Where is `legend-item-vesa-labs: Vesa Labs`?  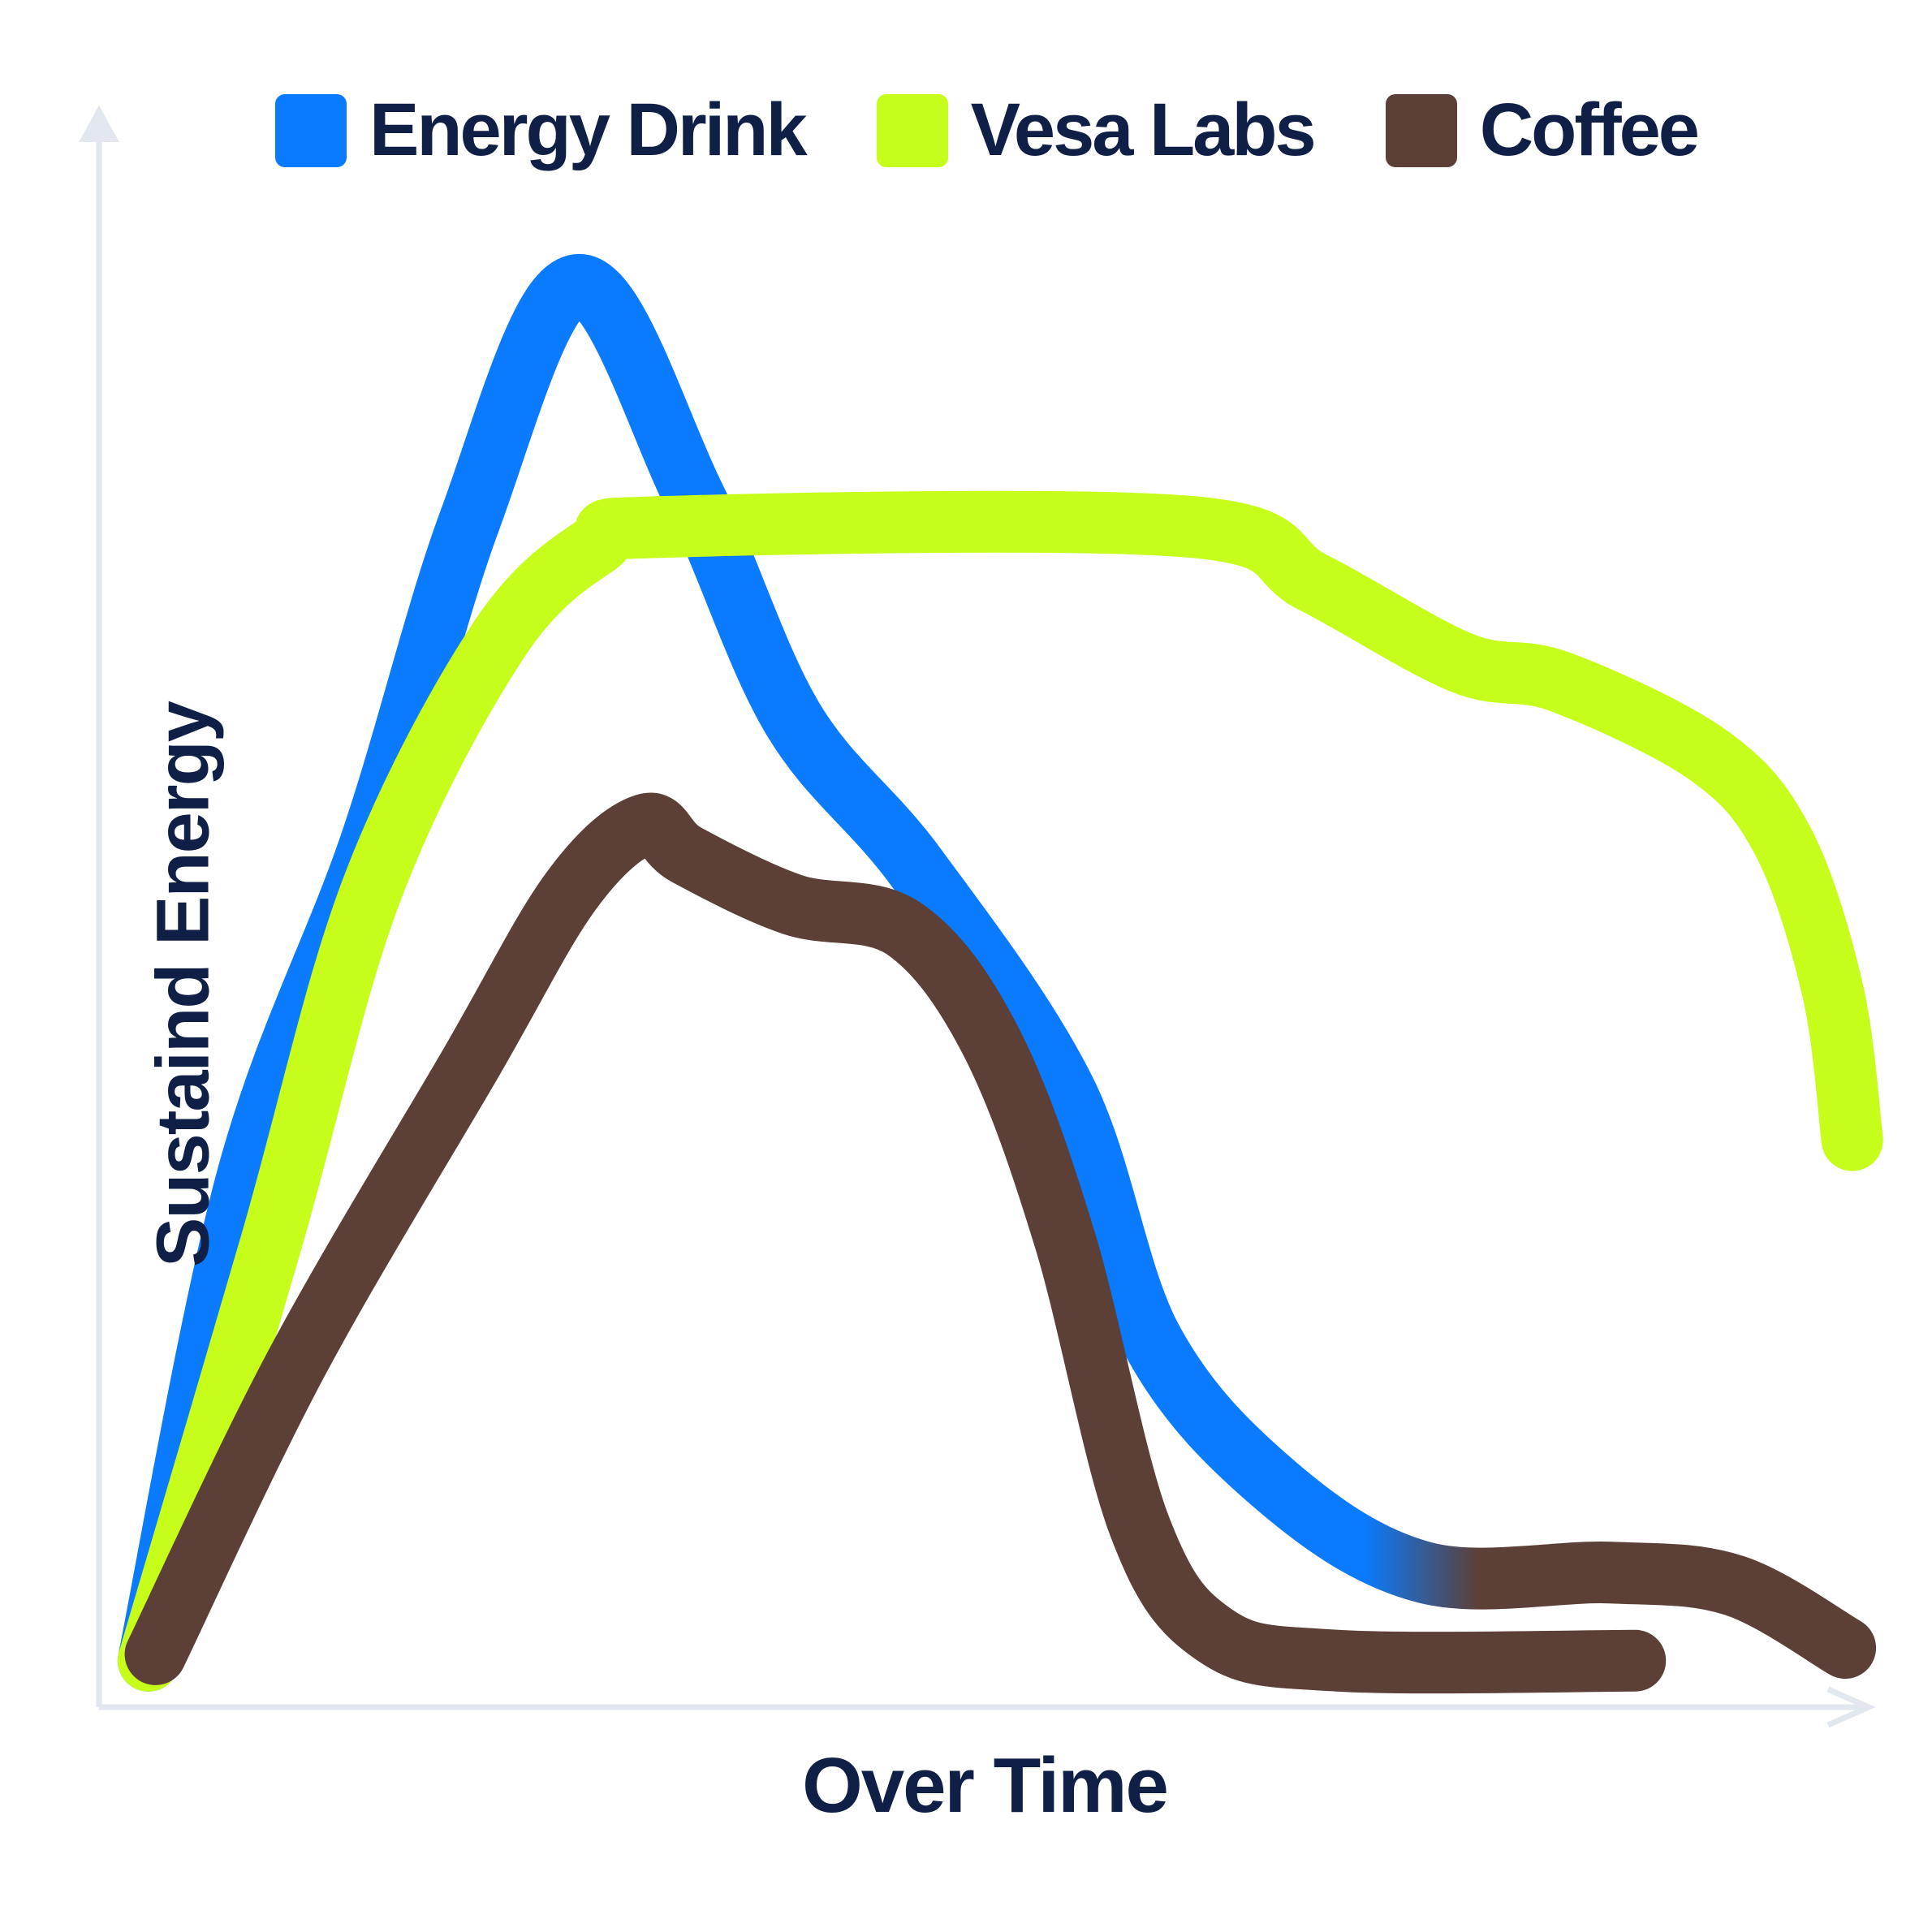 legend-item-vesa-labs: Vesa Labs is located at coordinates (1096, 130).